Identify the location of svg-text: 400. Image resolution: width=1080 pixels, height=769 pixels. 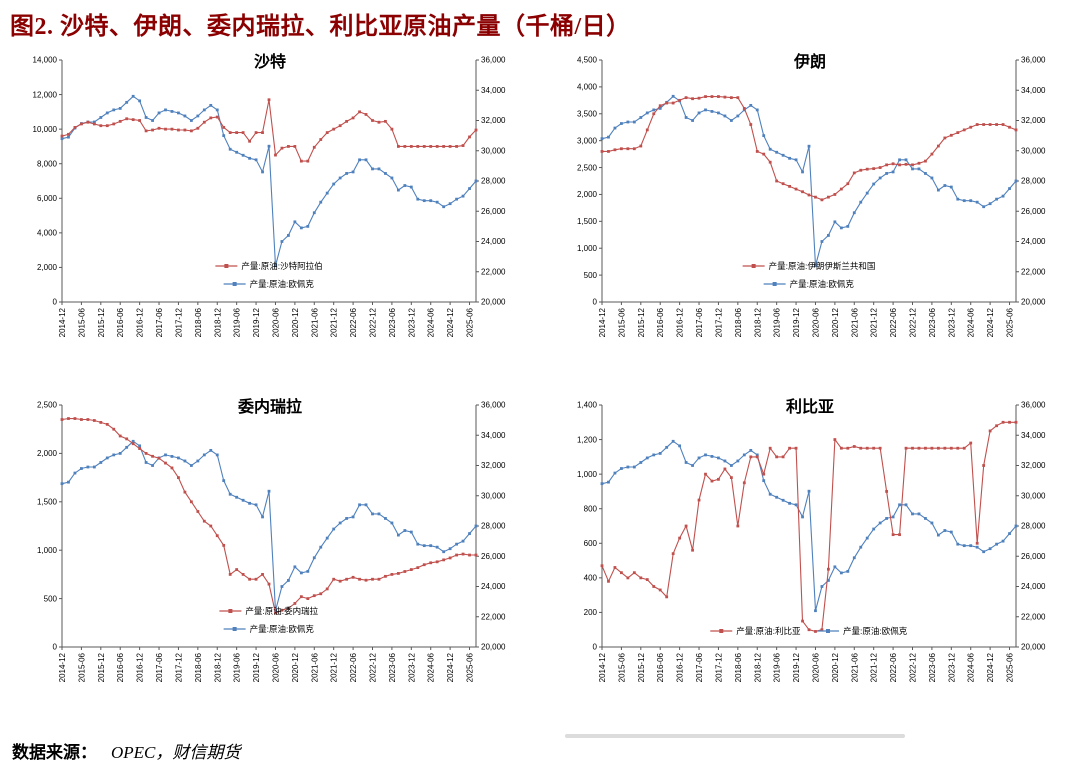
(591, 578).